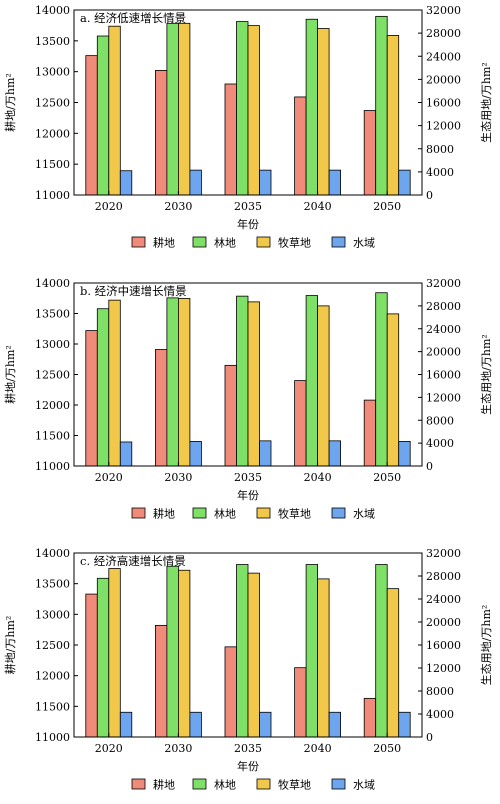 This screenshot has width=500, height=804. Describe the element at coordinates (312, 651) in the screenshot. I see `bar-林地-2040` at that location.